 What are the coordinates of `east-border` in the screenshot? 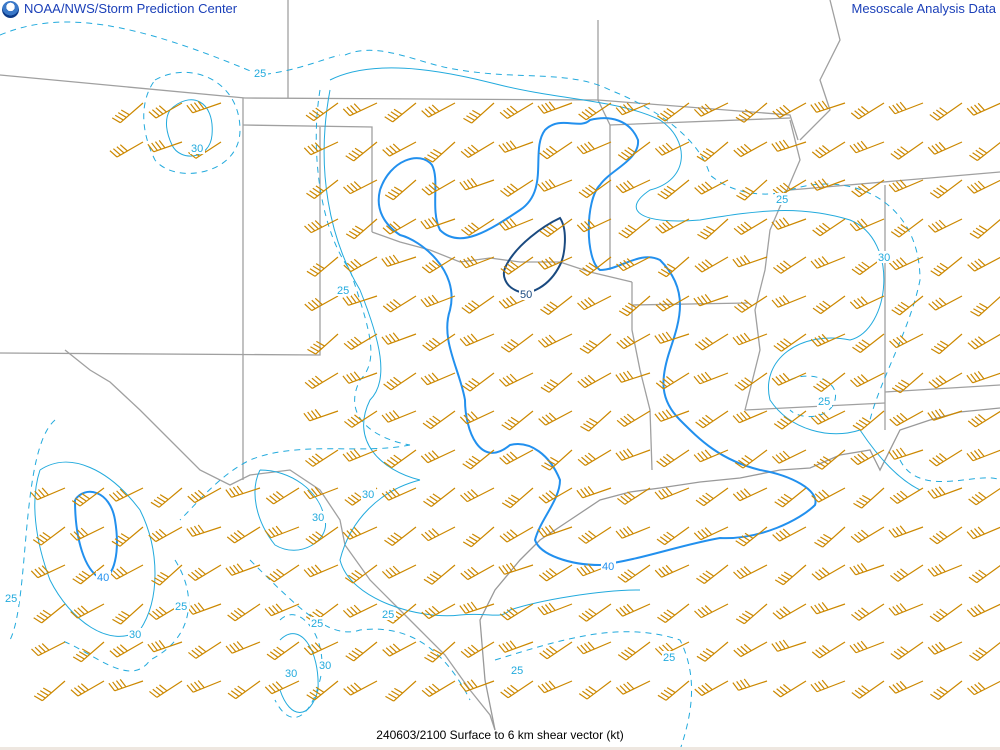 It's located at (820, 70).